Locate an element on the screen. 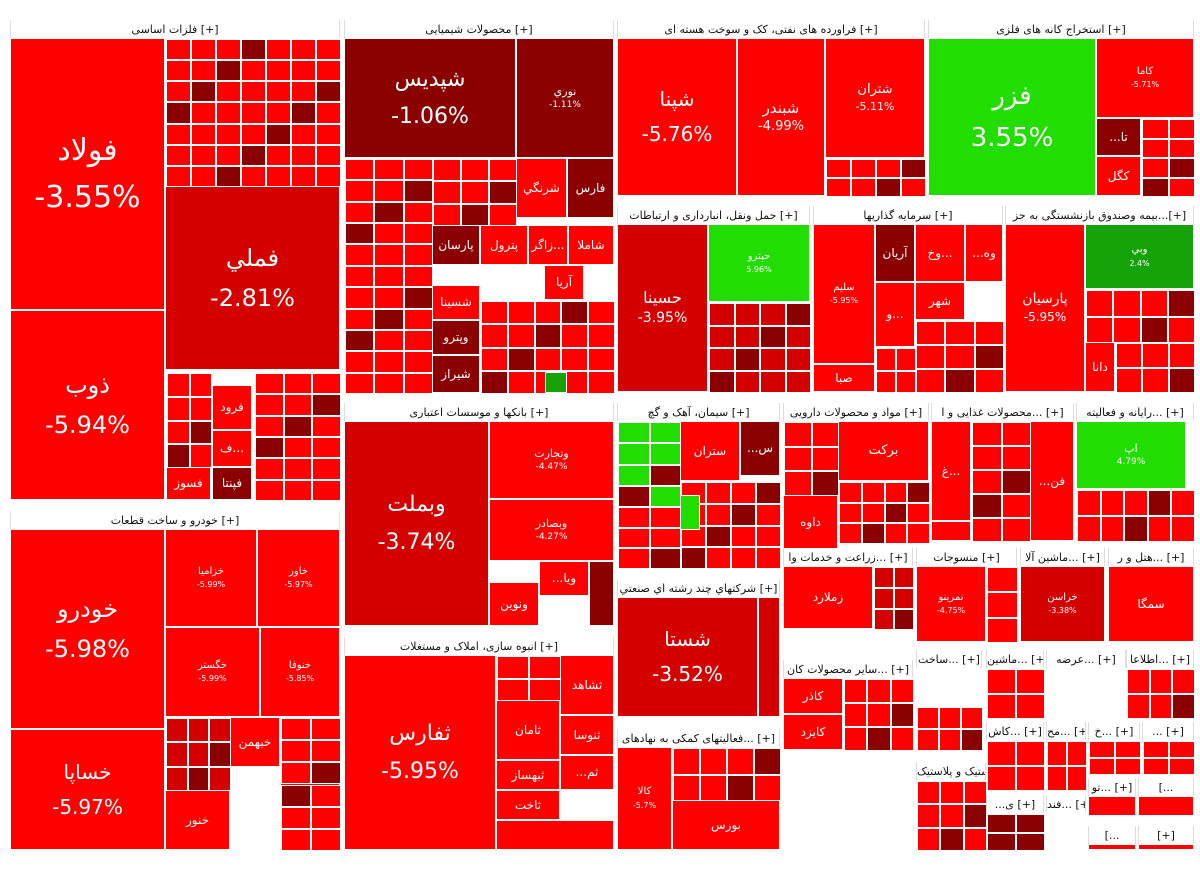  stock-tile: شيراز is located at coordinates (456, 374).